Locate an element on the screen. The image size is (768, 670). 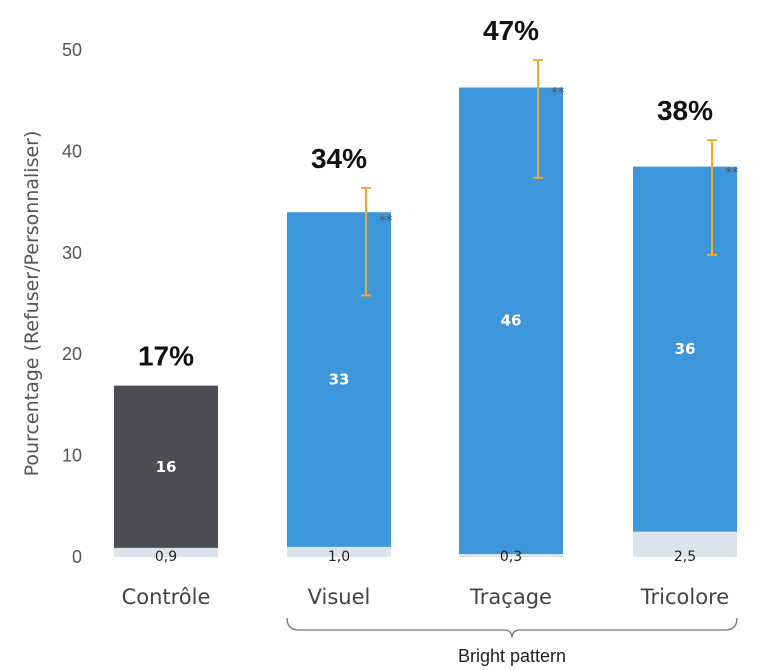
bar-base-label: 1,0 is located at coordinates (339, 557).